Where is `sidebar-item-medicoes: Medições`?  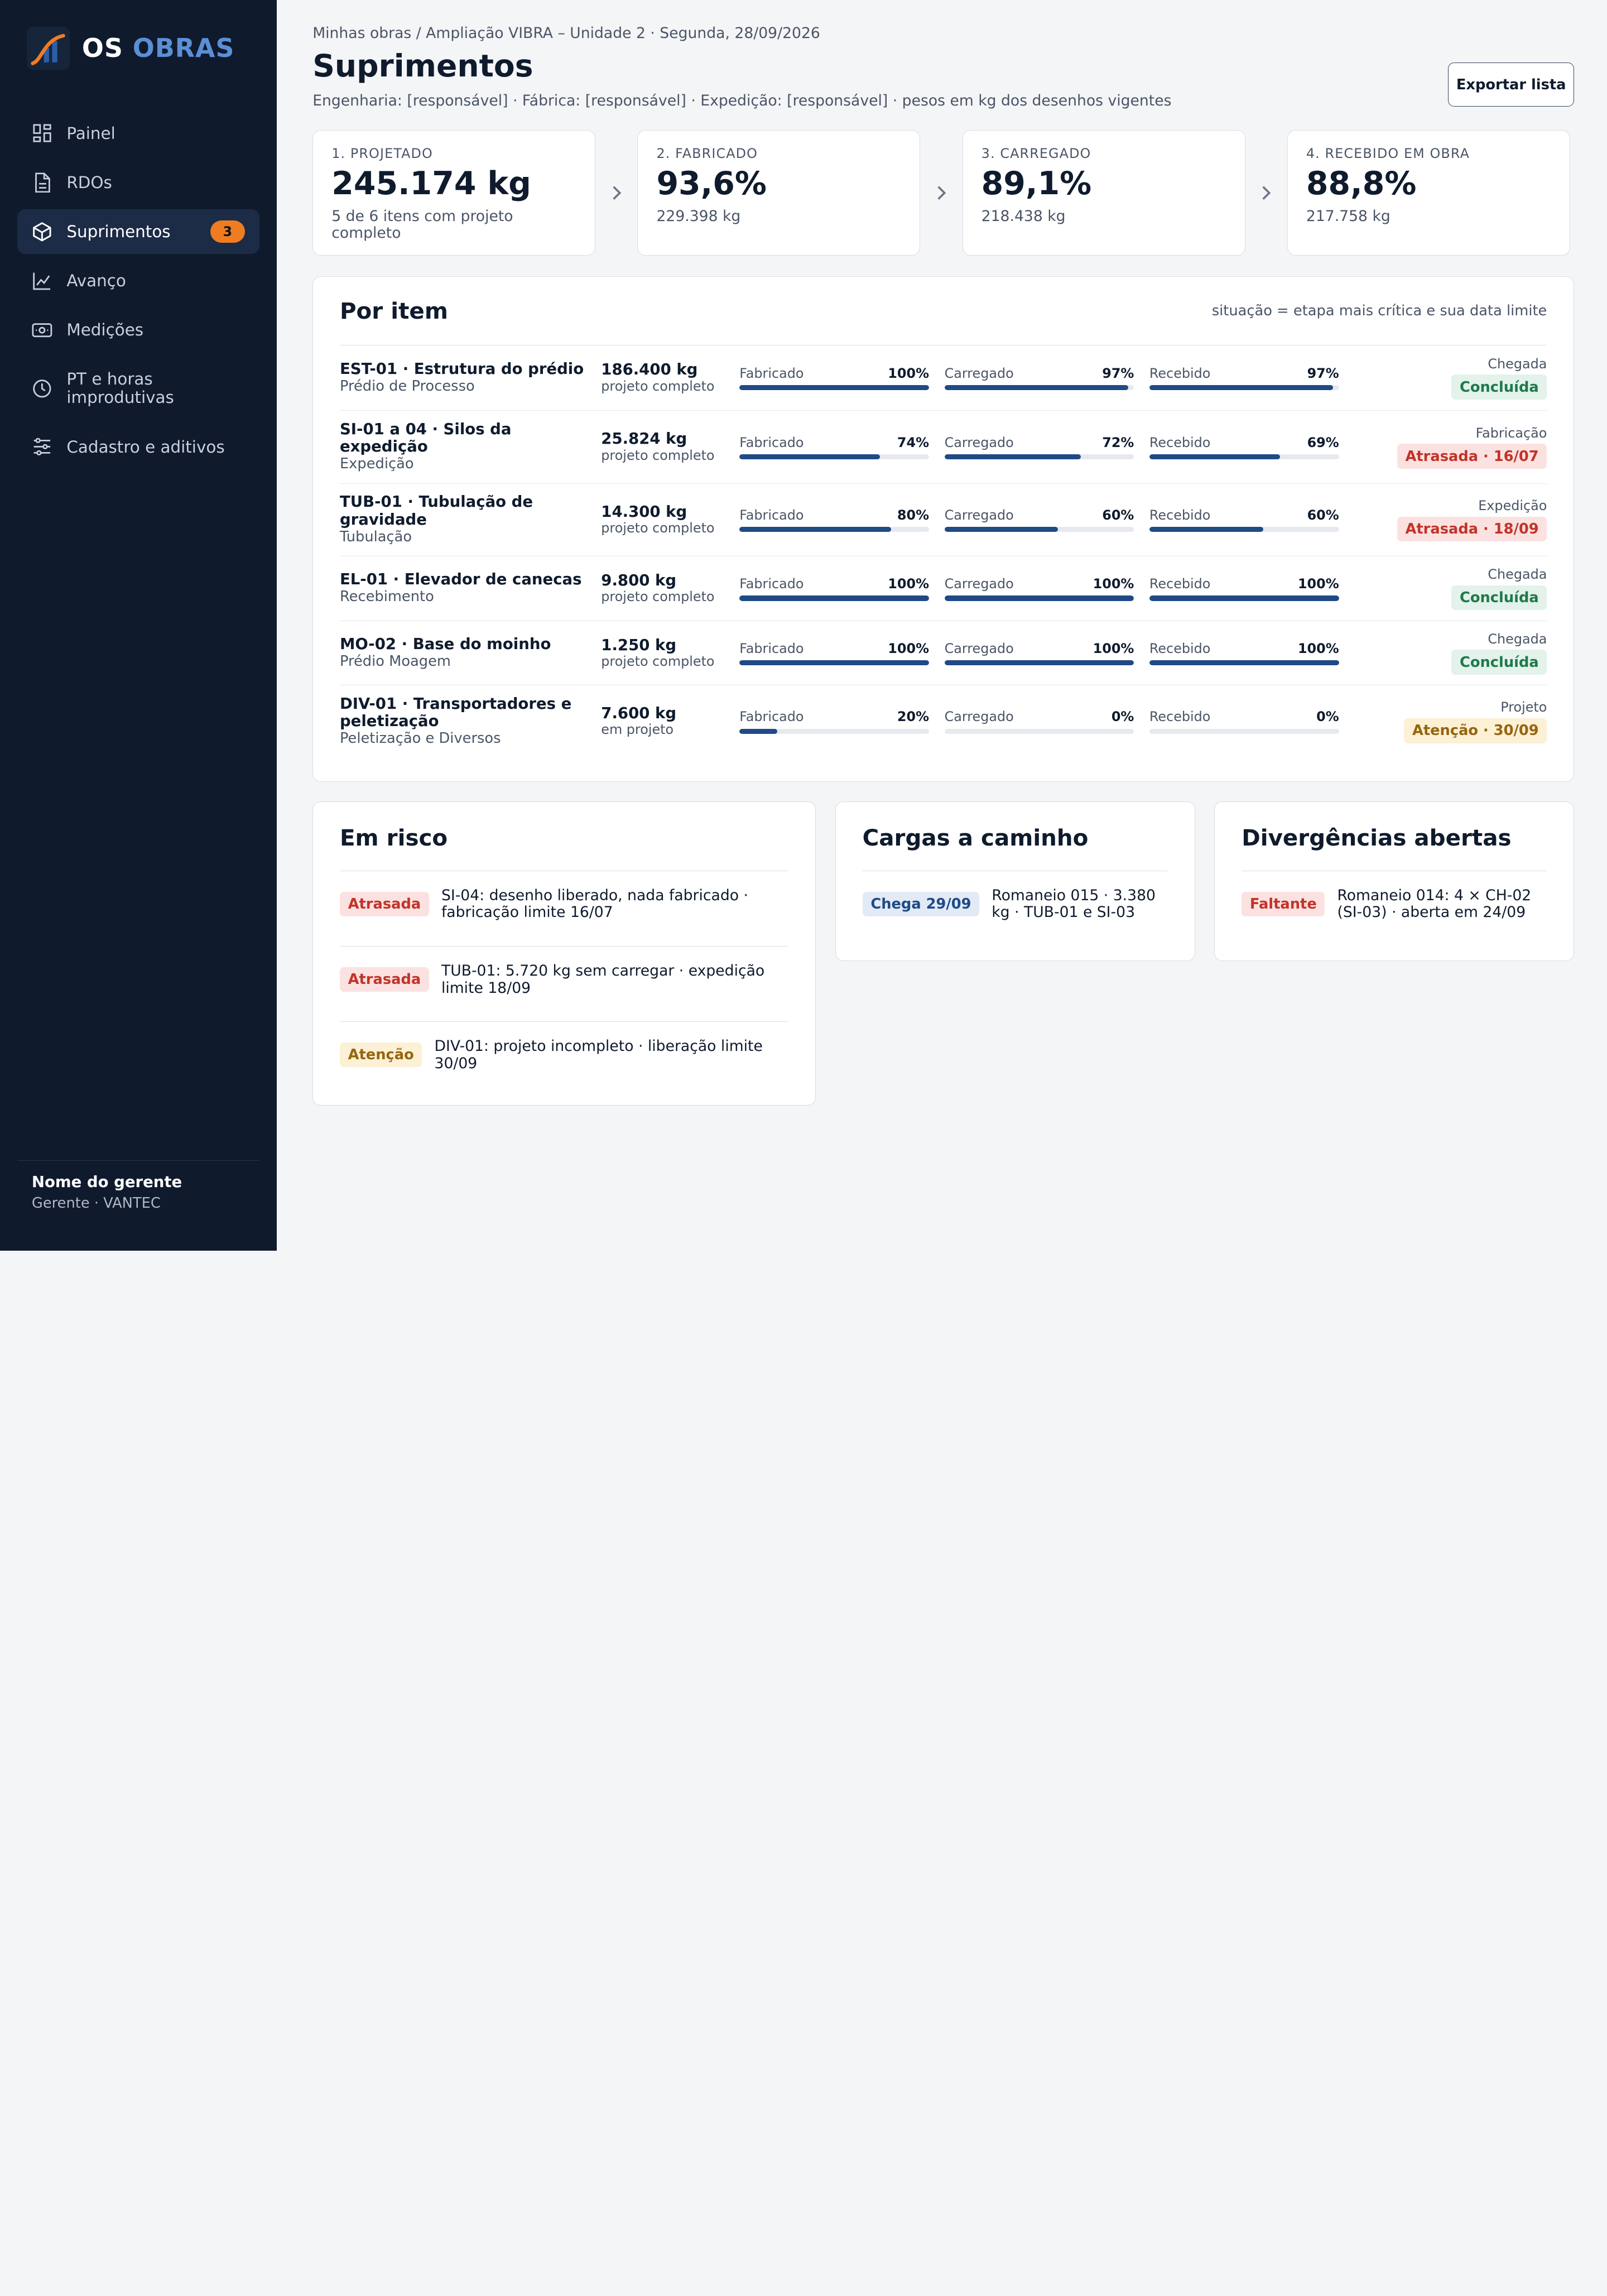 sidebar-item-medicoes: Medições is located at coordinates (138, 330).